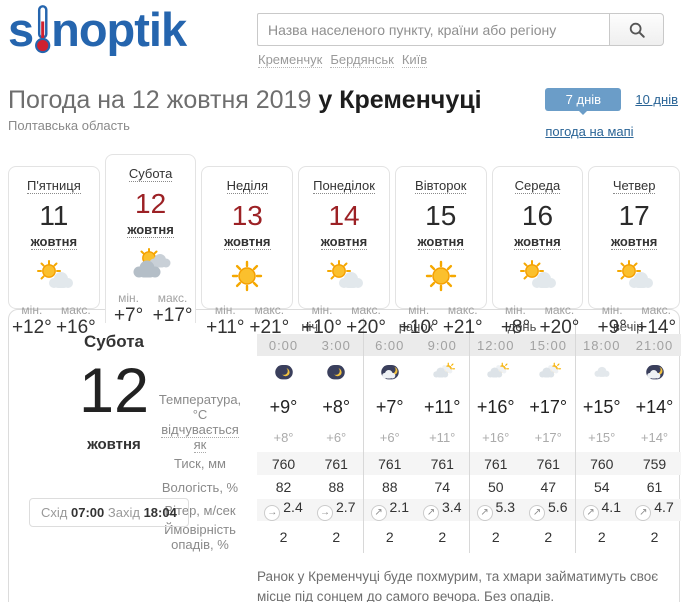 This screenshot has height=602, width=688. Describe the element at coordinates (583, 101) in the screenshot. I see `seven-days-button: 7 днів` at that location.